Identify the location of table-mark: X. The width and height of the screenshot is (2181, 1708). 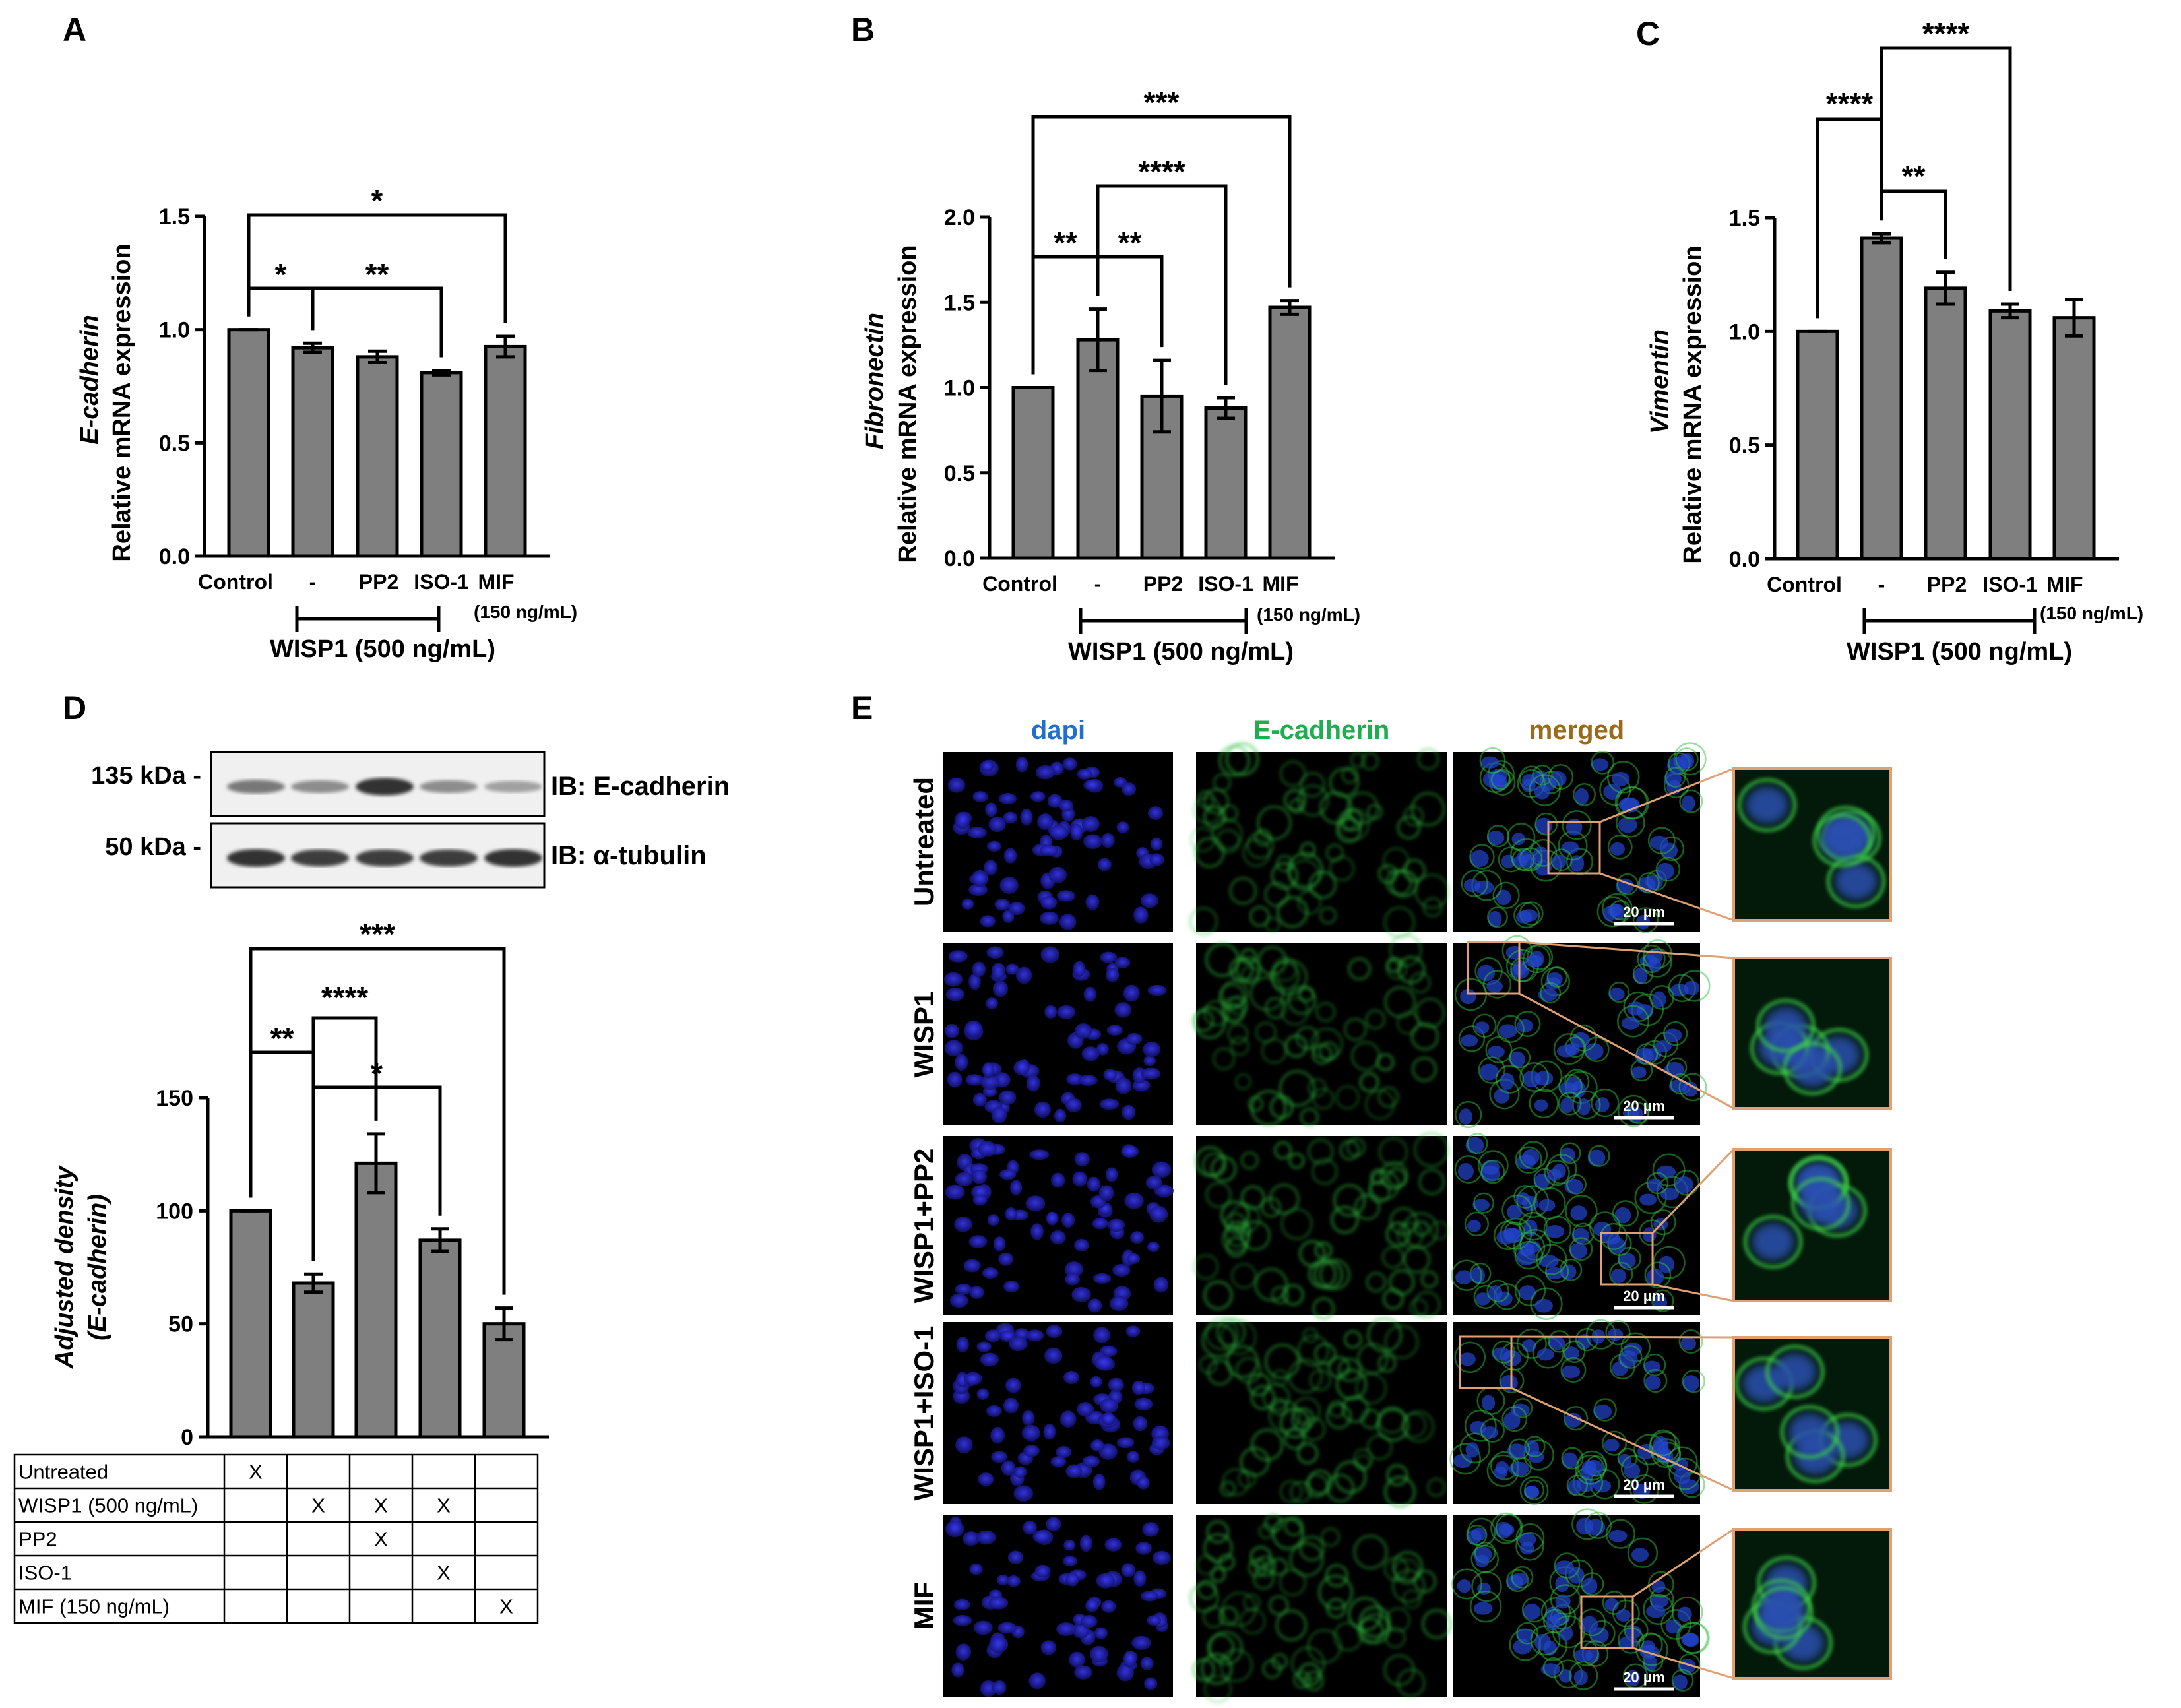
(318, 1505).